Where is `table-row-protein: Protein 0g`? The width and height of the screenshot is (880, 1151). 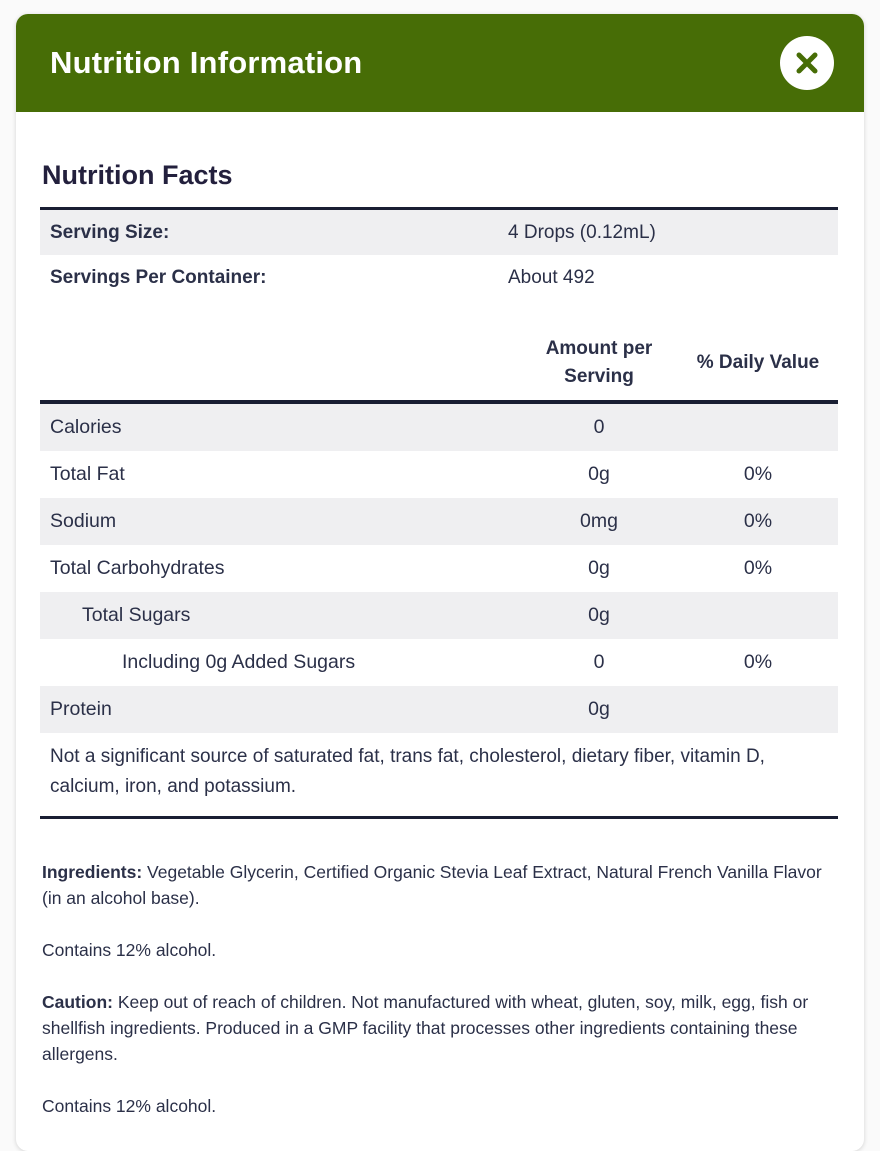
table-row-protein: Protein 0g is located at coordinates (439, 709).